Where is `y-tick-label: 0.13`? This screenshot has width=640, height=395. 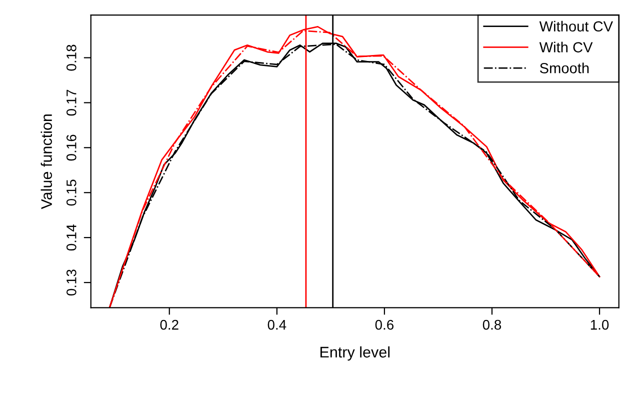
y-tick-label: 0.13 is located at coordinates (71, 283).